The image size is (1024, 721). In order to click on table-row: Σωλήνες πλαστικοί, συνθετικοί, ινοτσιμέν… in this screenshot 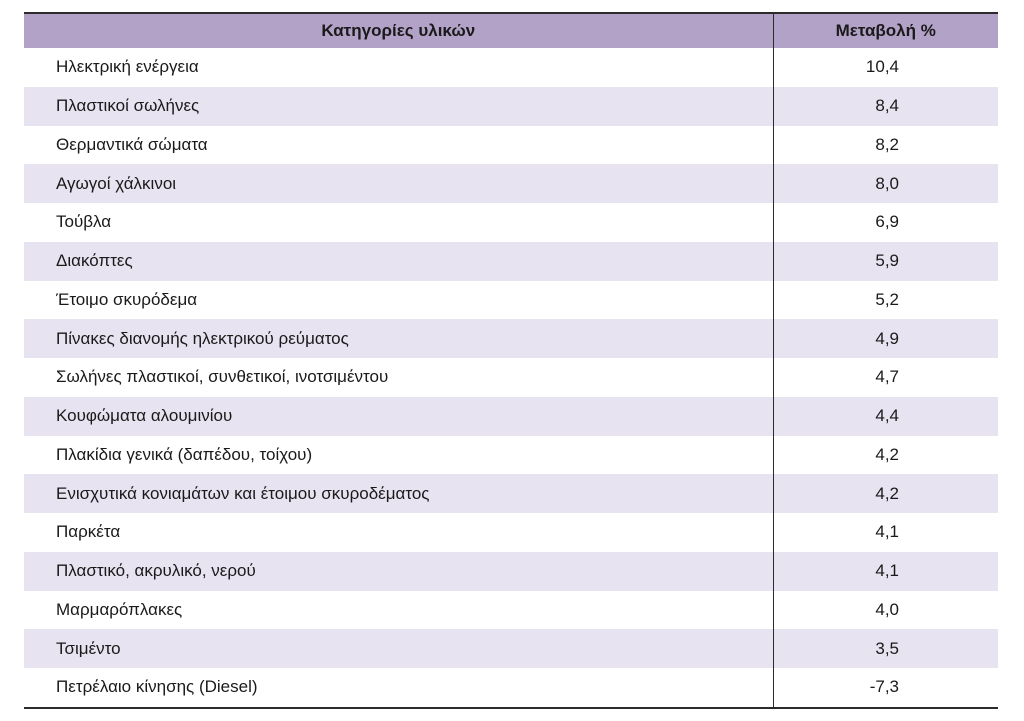, I will do `click(511, 377)`.